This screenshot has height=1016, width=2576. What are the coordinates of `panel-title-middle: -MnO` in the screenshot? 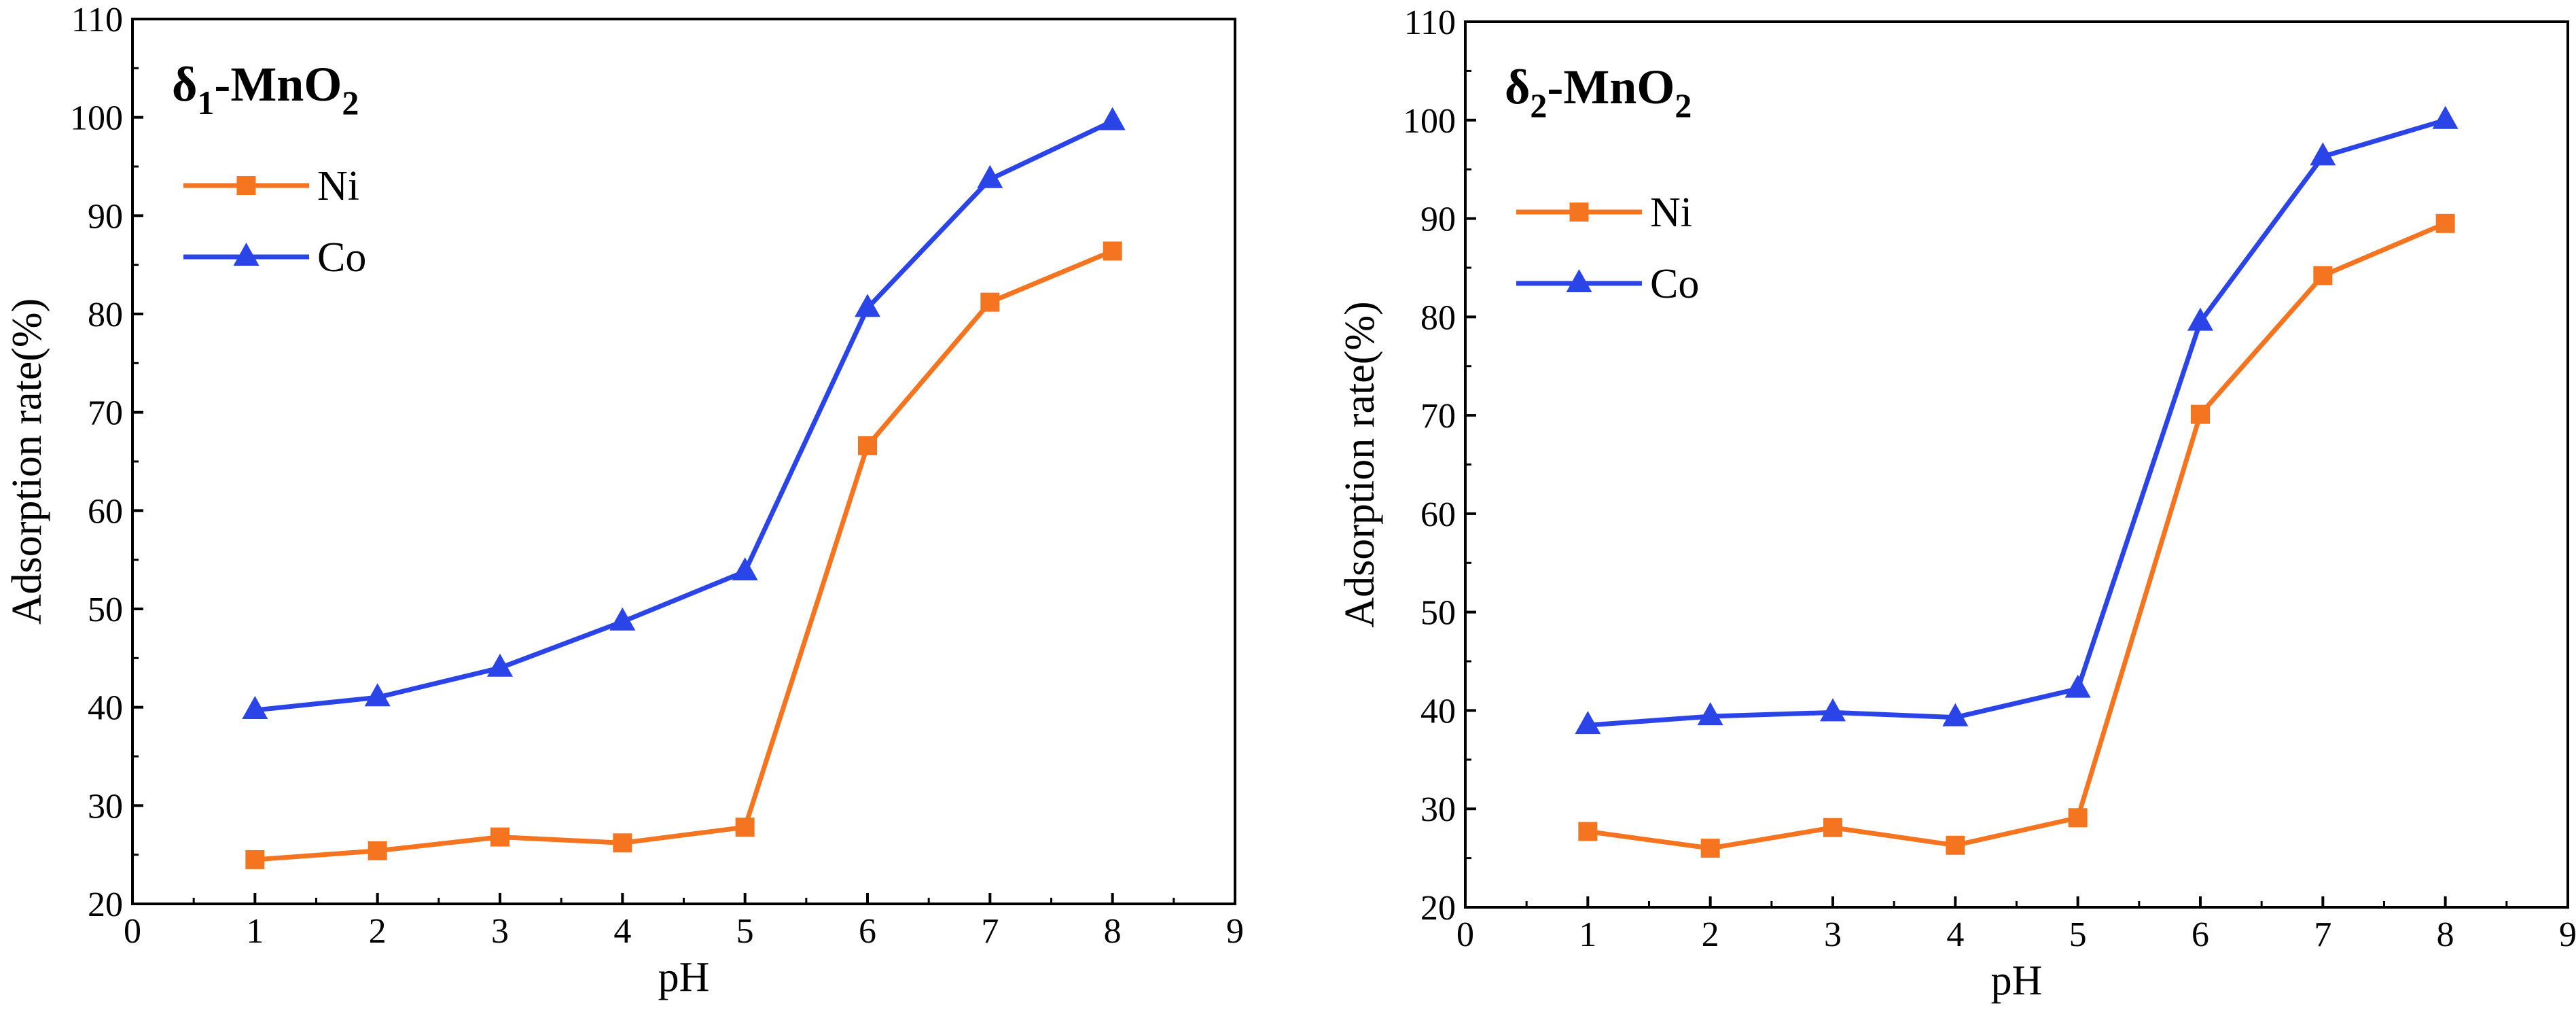 It's located at (1611, 87).